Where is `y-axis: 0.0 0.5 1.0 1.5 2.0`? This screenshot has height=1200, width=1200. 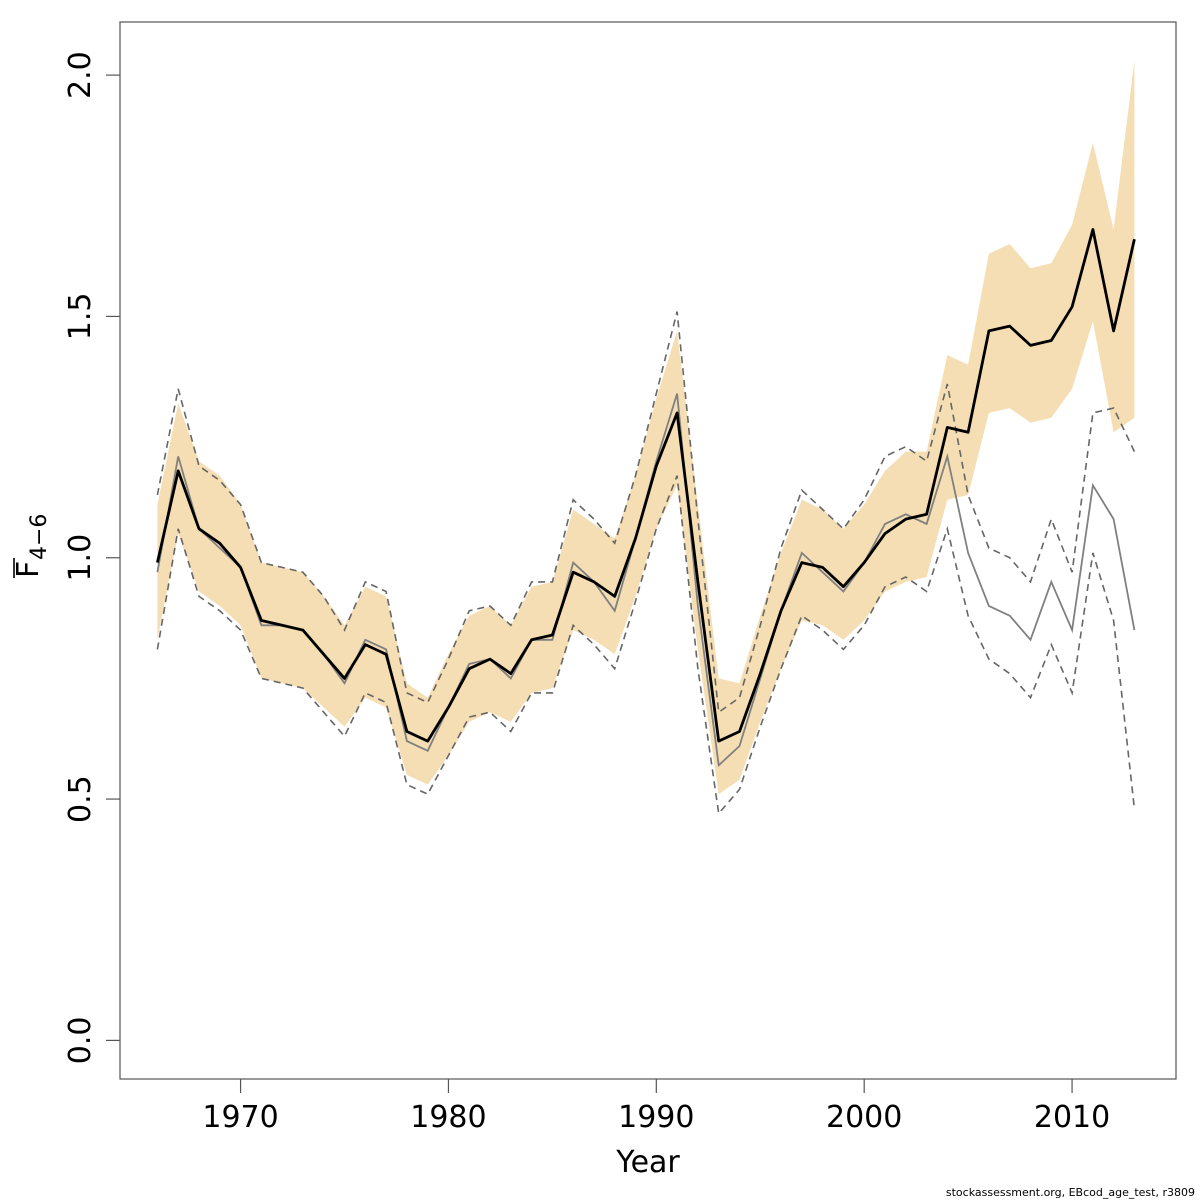 y-axis: 0.0 0.5 1.0 1.5 2.0 is located at coordinates (91, 557).